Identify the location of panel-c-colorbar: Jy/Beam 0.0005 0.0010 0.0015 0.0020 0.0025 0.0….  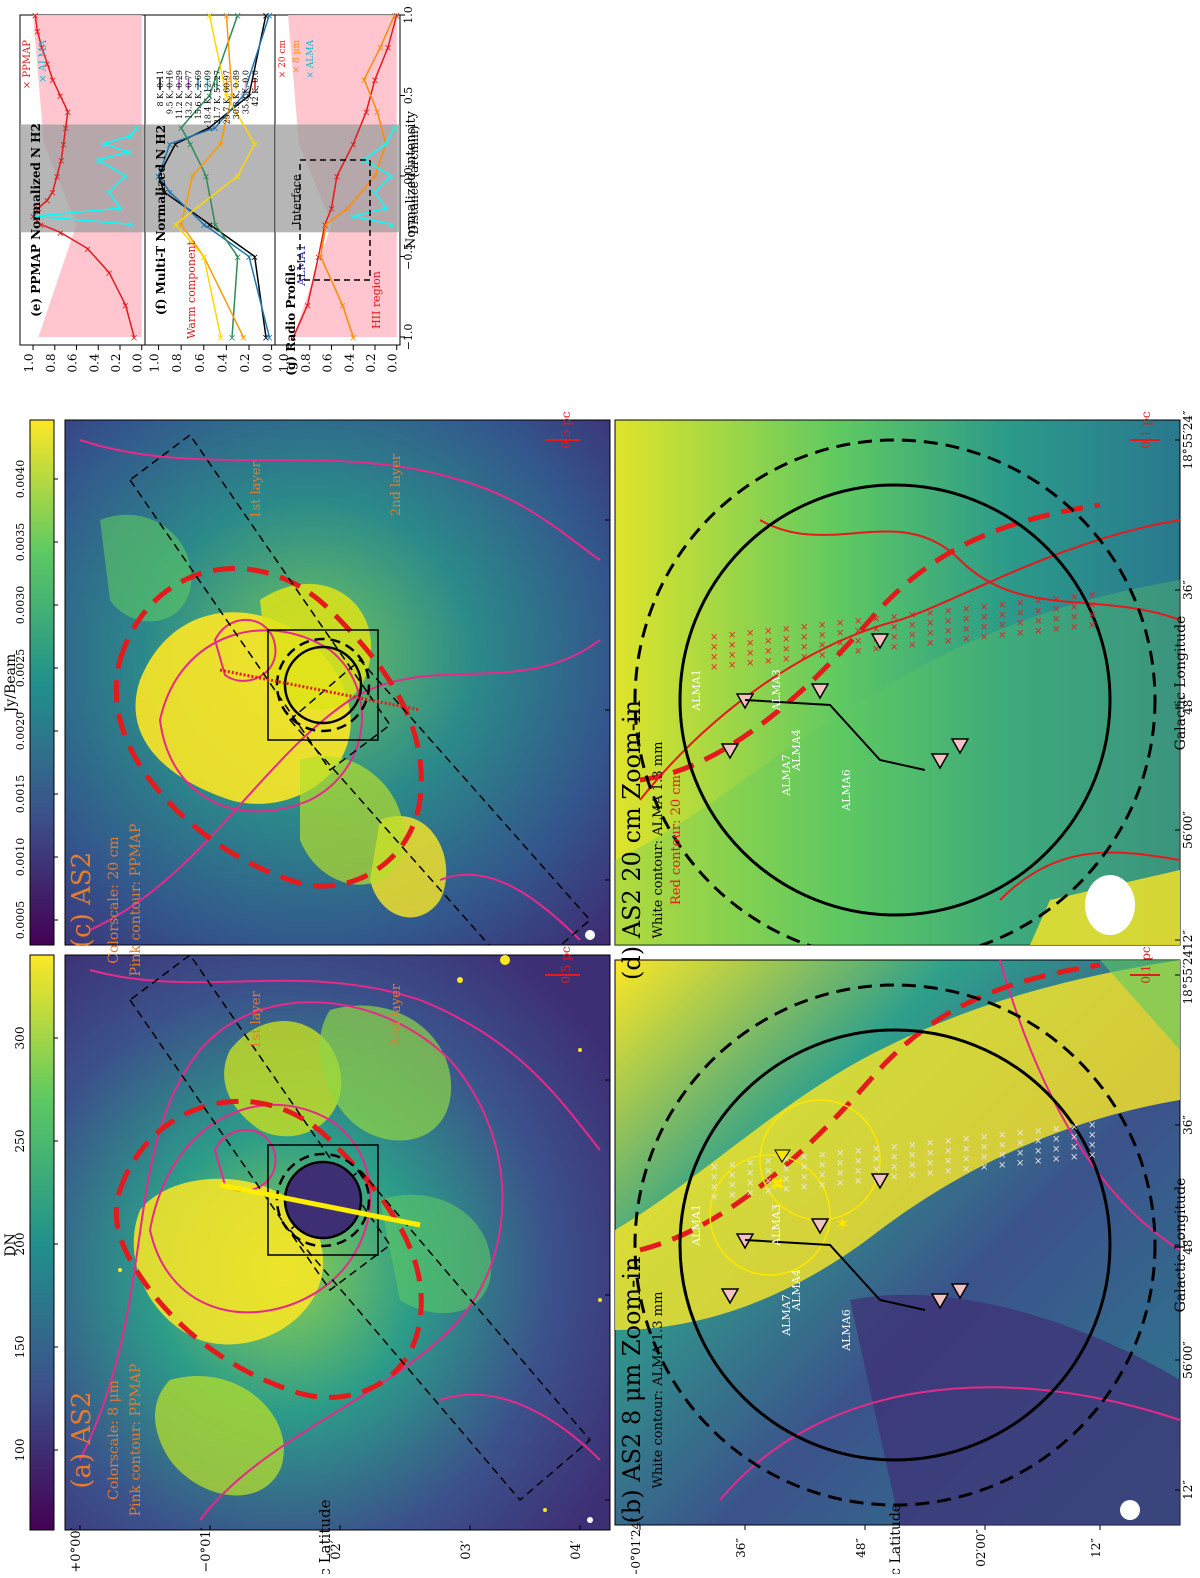
(30, 682).